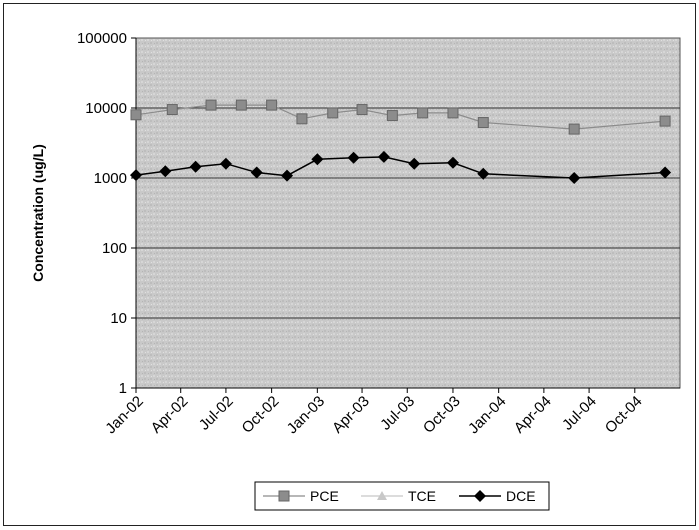  What do you see at coordinates (487, 415) in the screenshot?
I see `x-tick-label: Jan-04` at bounding box center [487, 415].